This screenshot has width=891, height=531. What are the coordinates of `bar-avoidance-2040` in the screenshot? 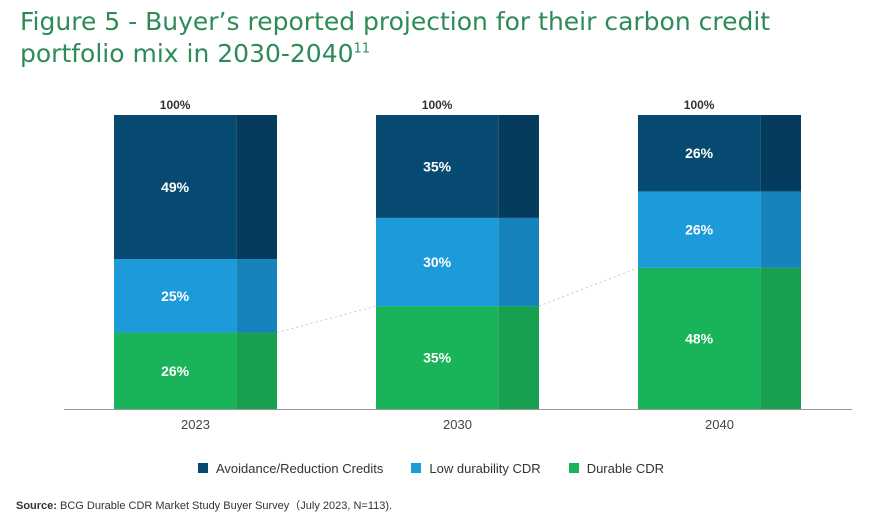 It's located at (699, 153).